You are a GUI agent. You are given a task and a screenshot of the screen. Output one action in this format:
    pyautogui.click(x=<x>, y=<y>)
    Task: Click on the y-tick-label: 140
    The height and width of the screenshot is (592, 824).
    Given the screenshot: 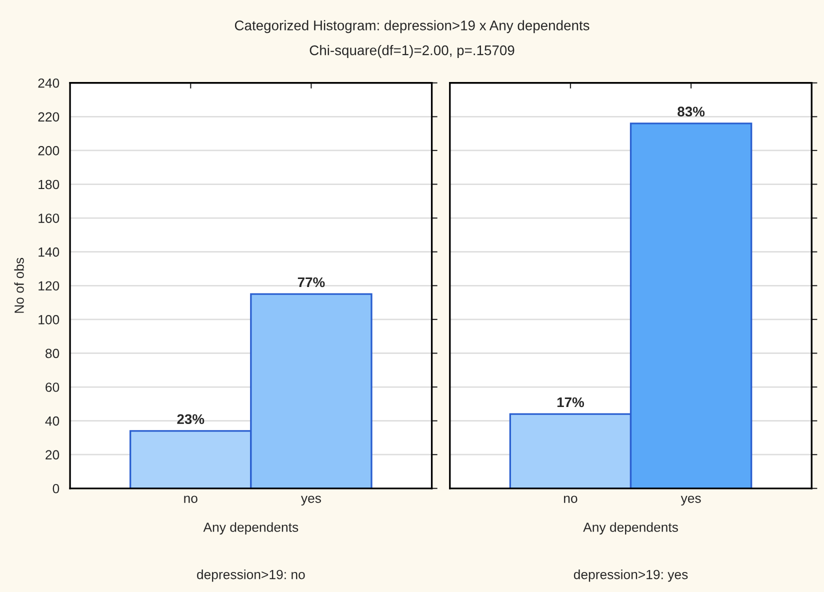 What is the action you would take?
    pyautogui.click(x=49, y=252)
    